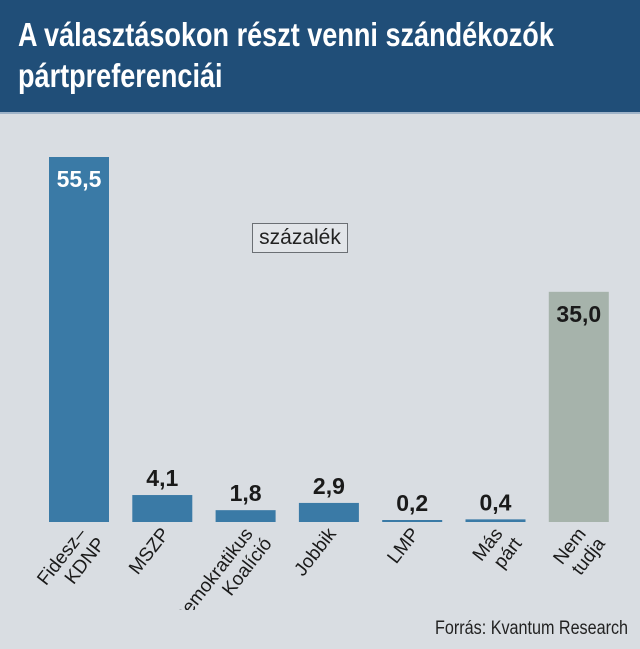  What do you see at coordinates (498, 549) in the screenshot?
I see `category-label-5: Máspárt` at bounding box center [498, 549].